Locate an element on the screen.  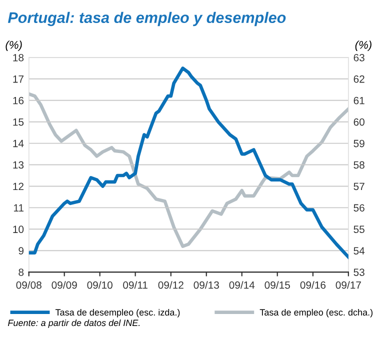
y-tick-label: 9 is located at coordinates (21, 251).